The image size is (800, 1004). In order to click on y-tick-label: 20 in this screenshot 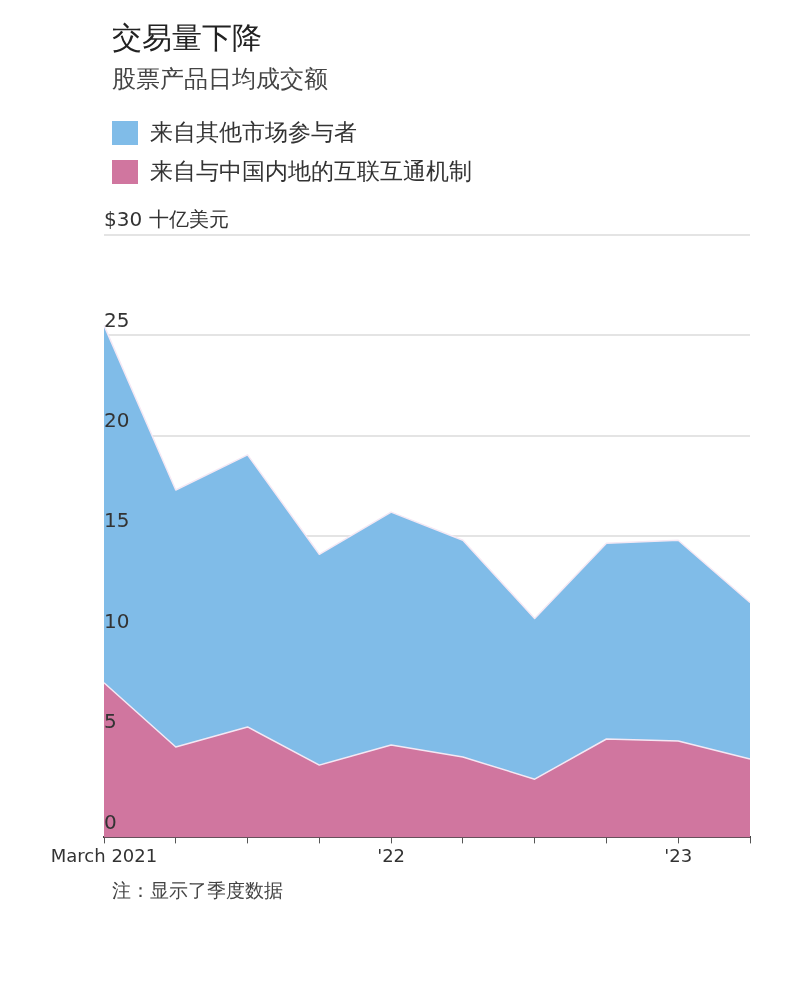, I will do `click(117, 420)`.